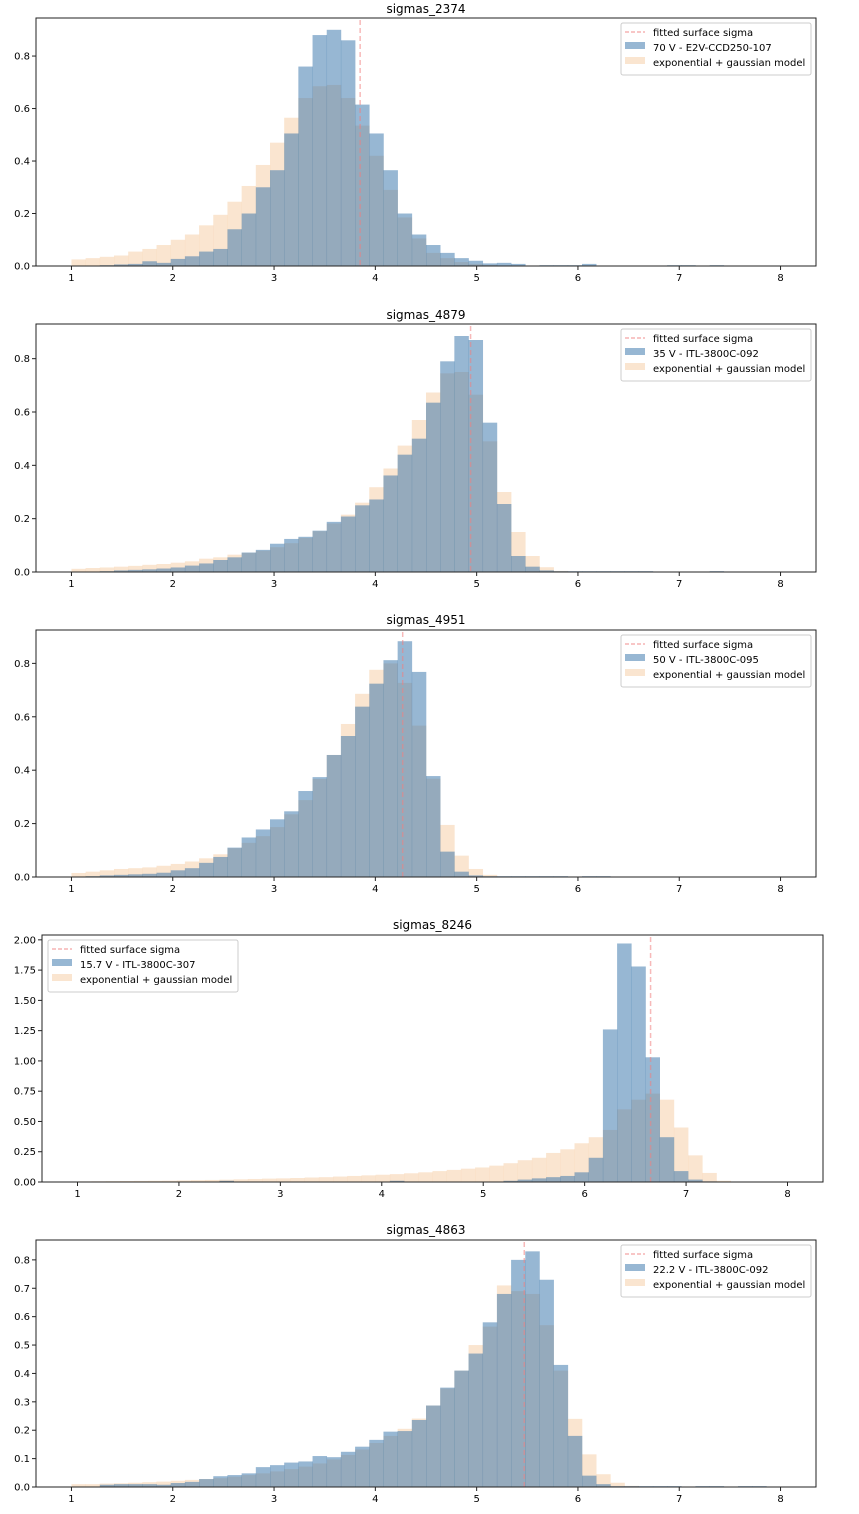 The width and height of the screenshot is (859, 1514). Describe the element at coordinates (22, 214) in the screenshot. I see `y-tick-label: 0.2` at that location.